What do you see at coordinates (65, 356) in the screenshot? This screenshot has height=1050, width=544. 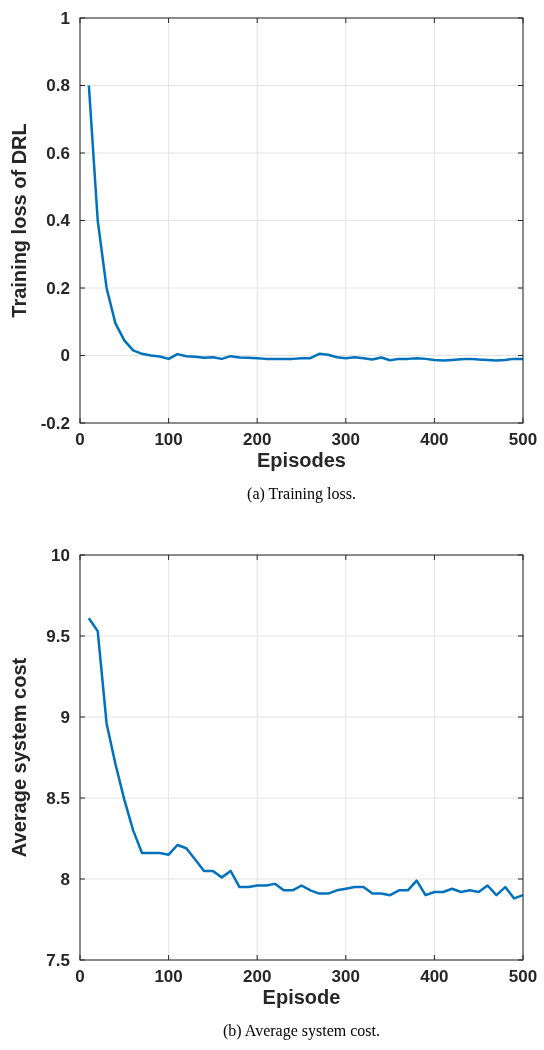 I see `y-tick-label: 0` at bounding box center [65, 356].